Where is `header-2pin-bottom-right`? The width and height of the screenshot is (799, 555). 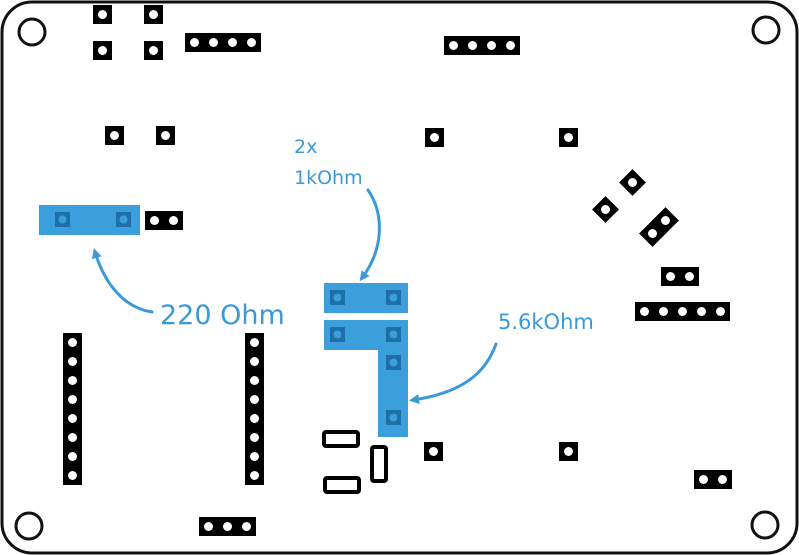
header-2pin-bottom-right is located at coordinates (713, 479).